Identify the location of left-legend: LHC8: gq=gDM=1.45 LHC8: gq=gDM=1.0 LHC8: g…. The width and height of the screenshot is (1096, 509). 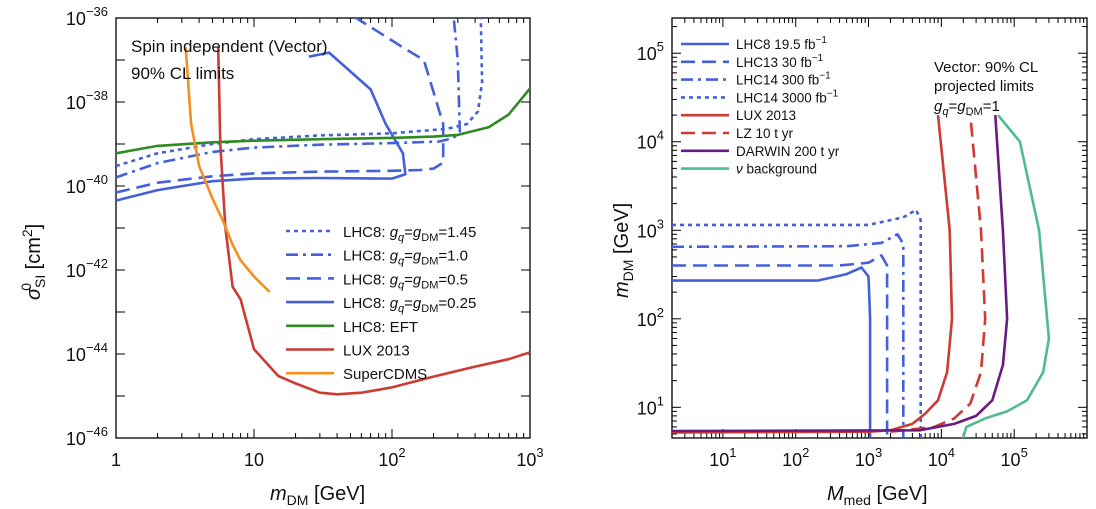
(381, 303).